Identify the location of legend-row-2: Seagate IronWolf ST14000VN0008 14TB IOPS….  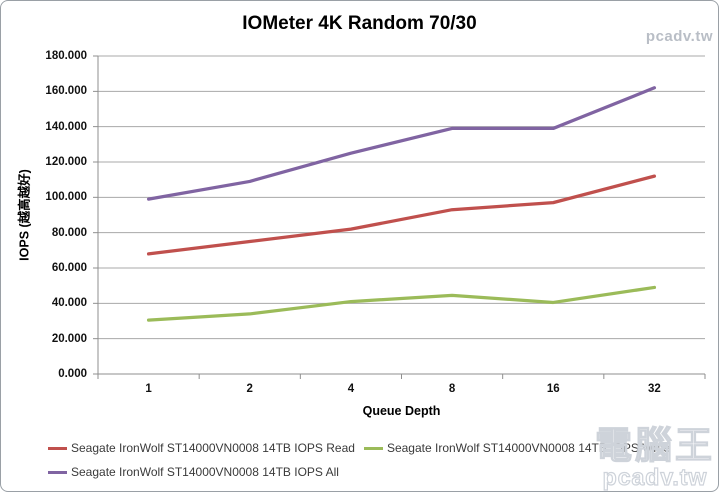
(193, 472).